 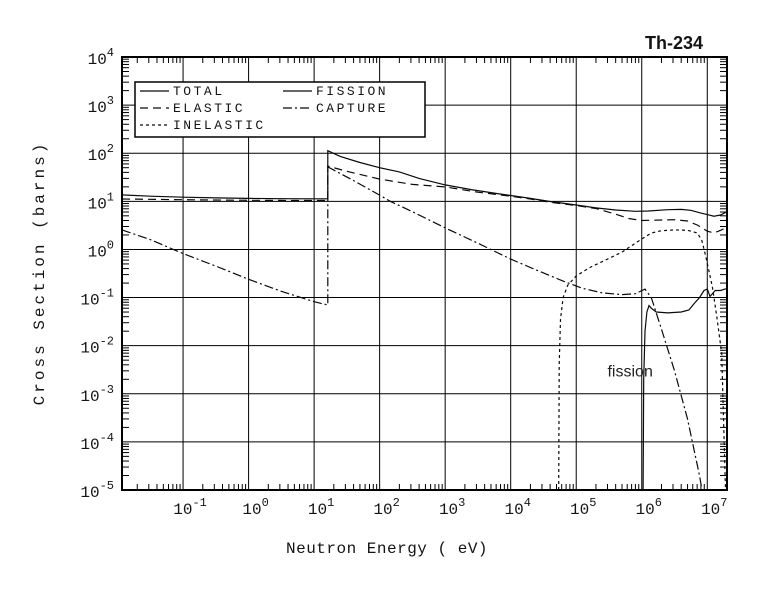 I want to click on legend-label-inelastic: INELASTIC, so click(x=219, y=125).